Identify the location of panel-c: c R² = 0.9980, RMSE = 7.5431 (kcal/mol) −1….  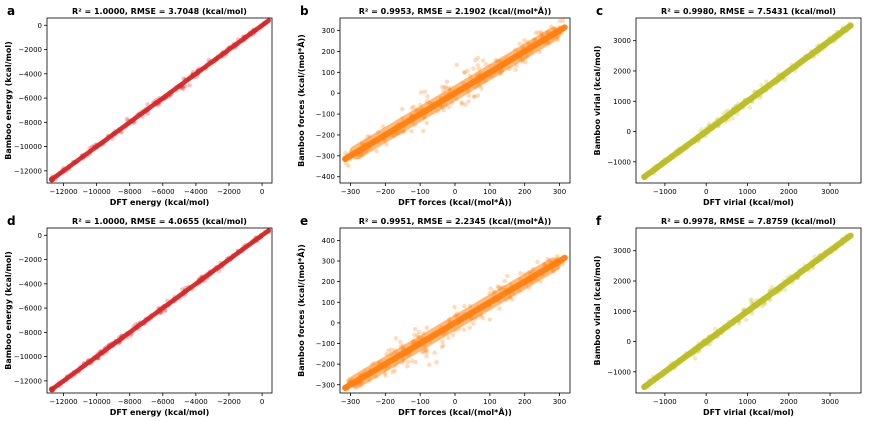
(727, 105).